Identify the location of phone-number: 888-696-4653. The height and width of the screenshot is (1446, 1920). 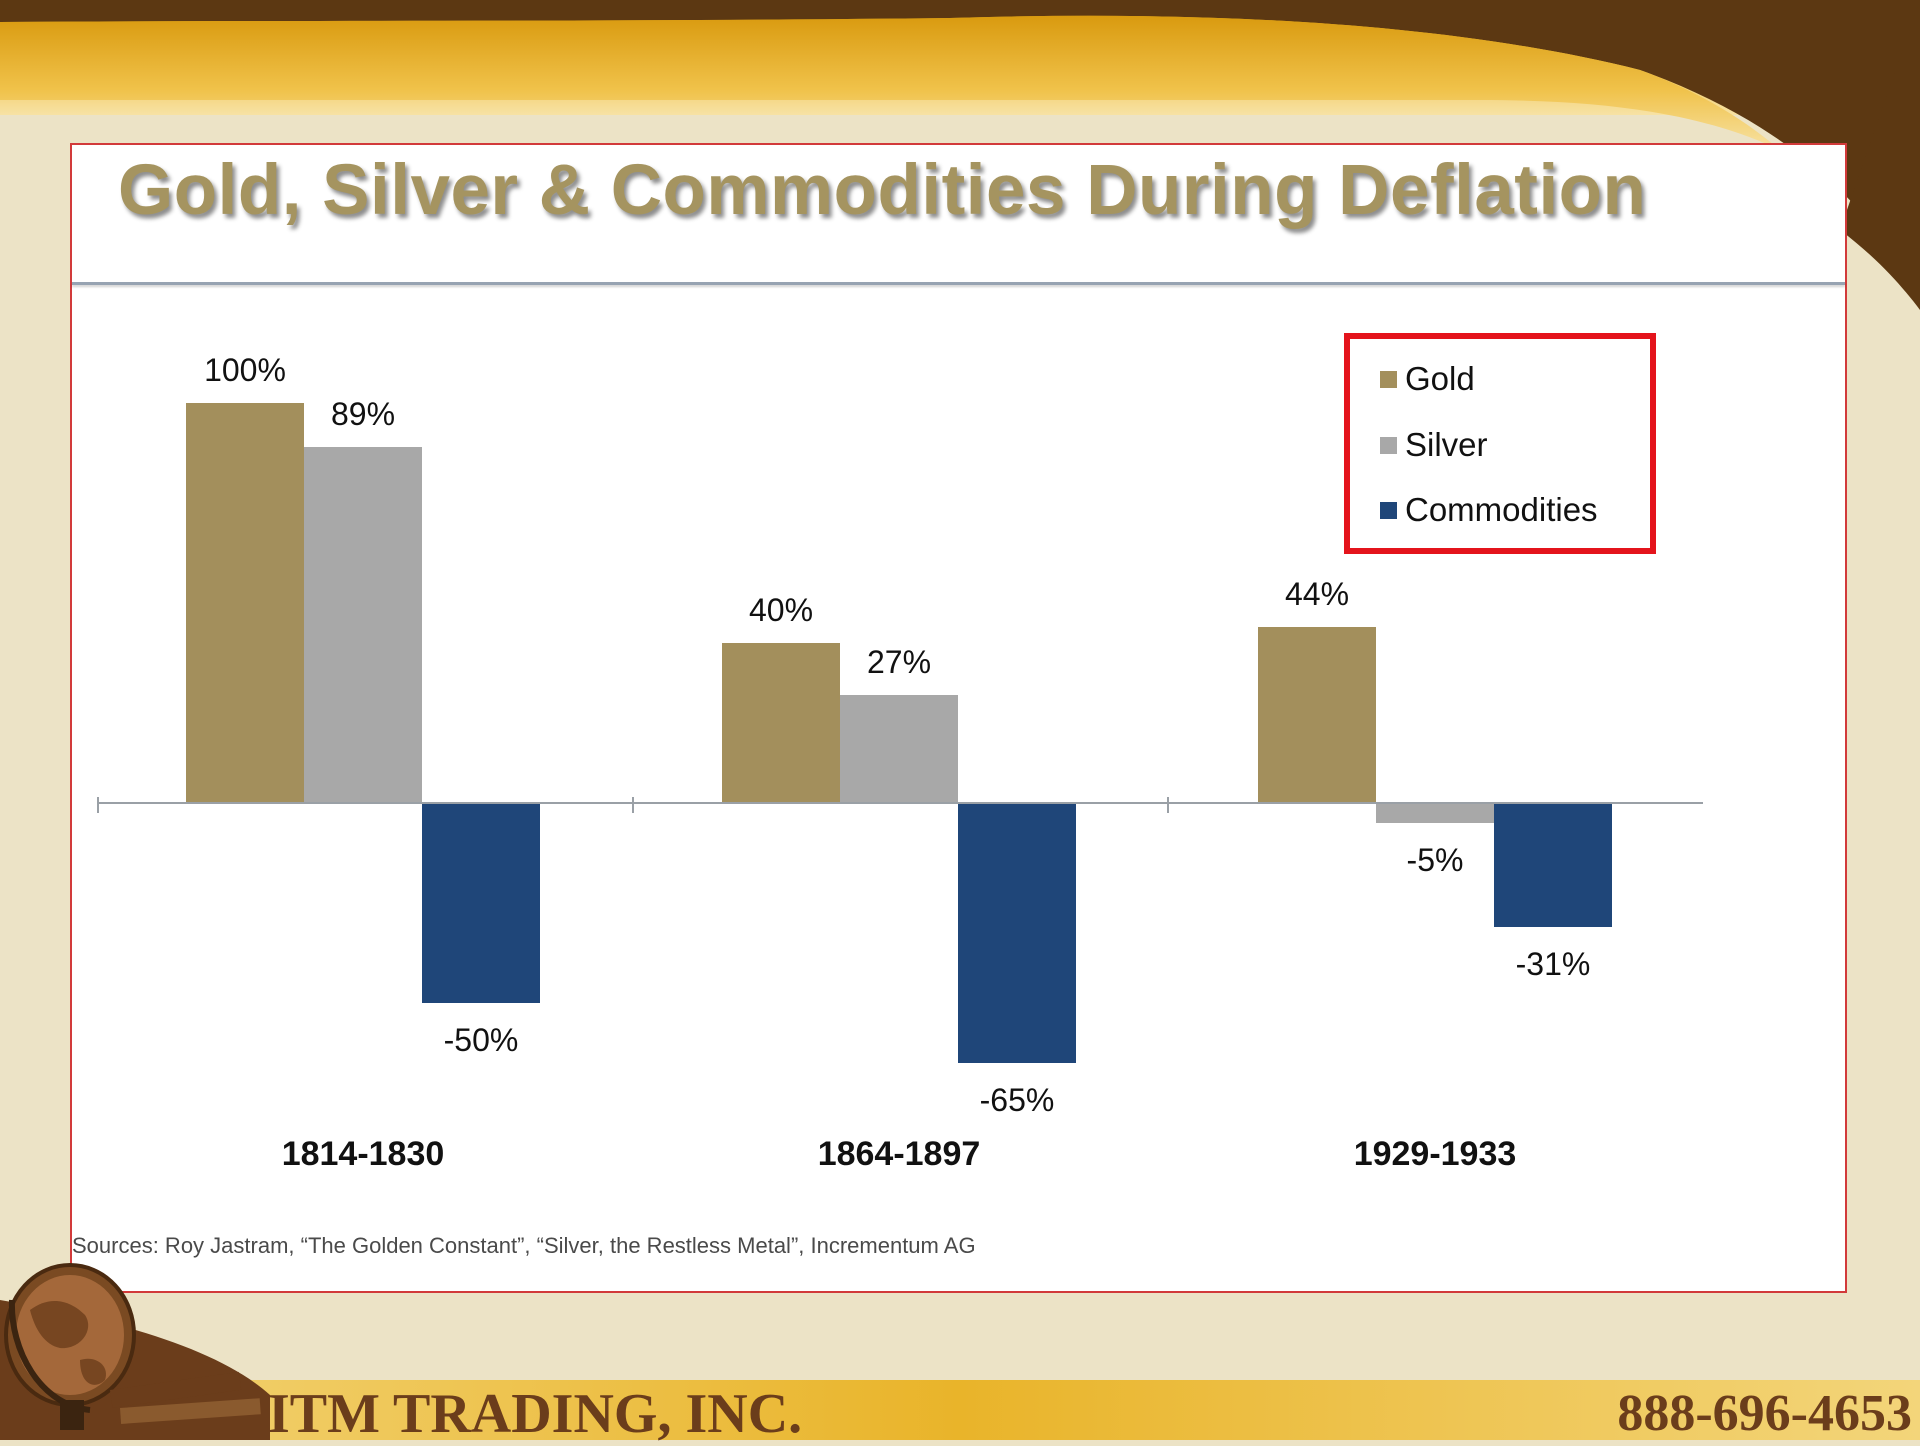
(1764, 1413).